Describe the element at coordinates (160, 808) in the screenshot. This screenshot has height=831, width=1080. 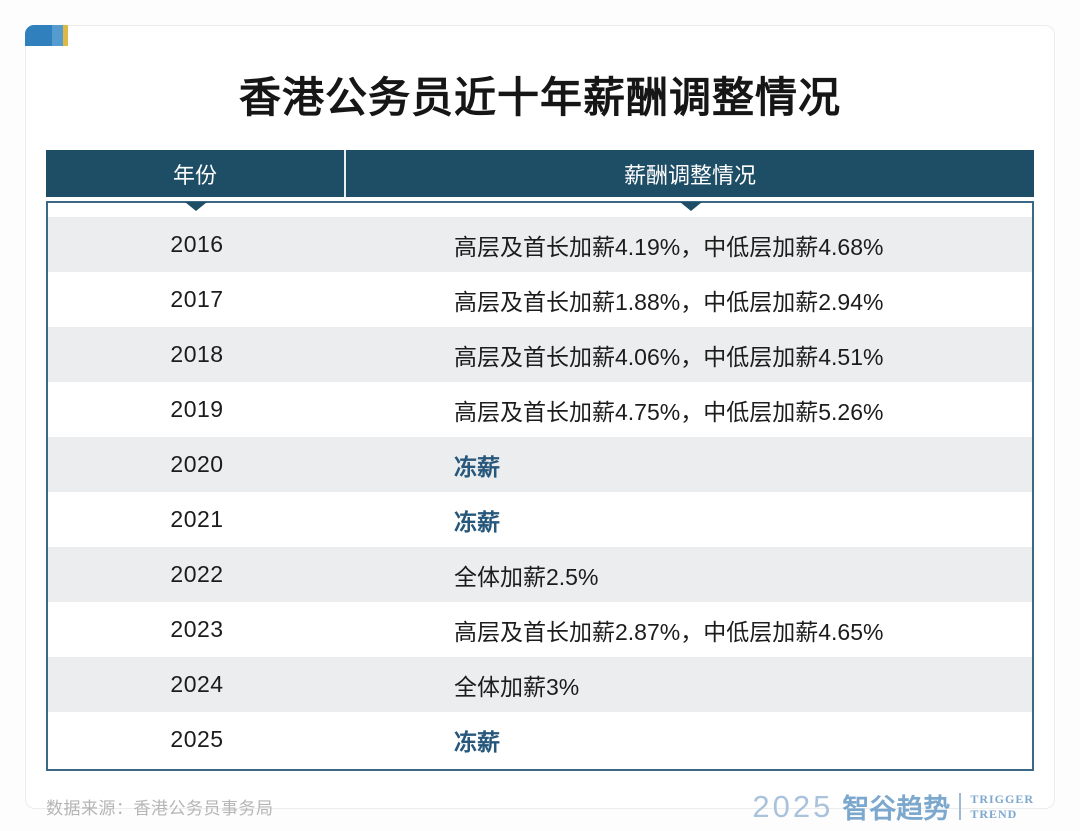
I see `source-note: 数据来源：香港公务员事务局` at that location.